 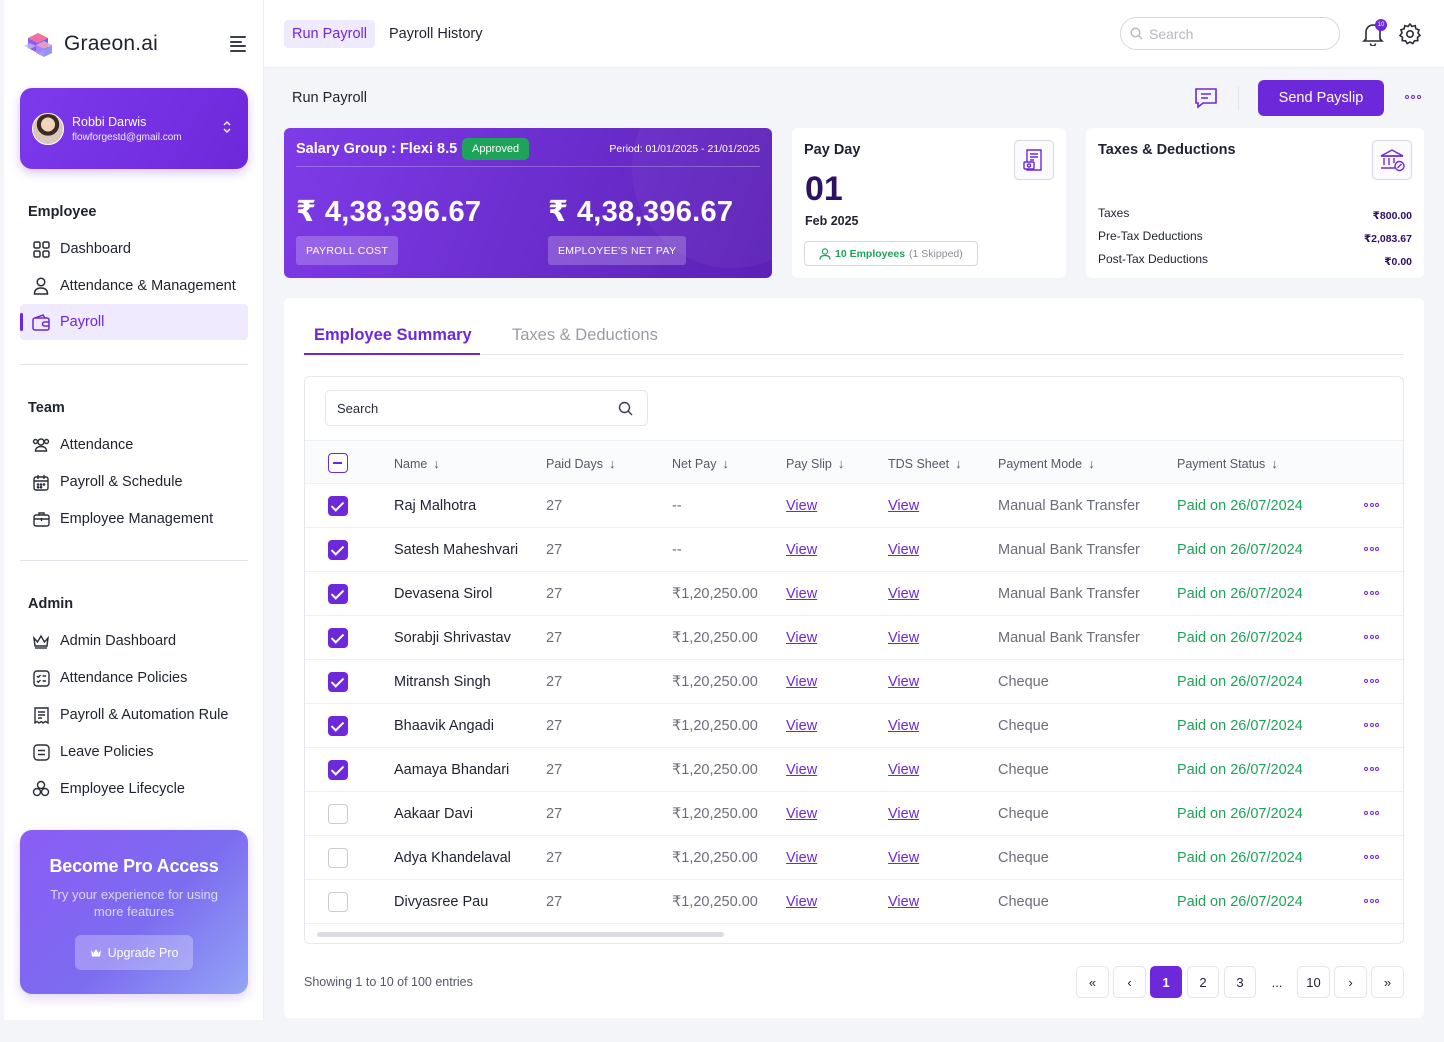 I want to click on sidebar-item-payroll-schedule: Payroll & Schedule, so click(x=134, y=482).